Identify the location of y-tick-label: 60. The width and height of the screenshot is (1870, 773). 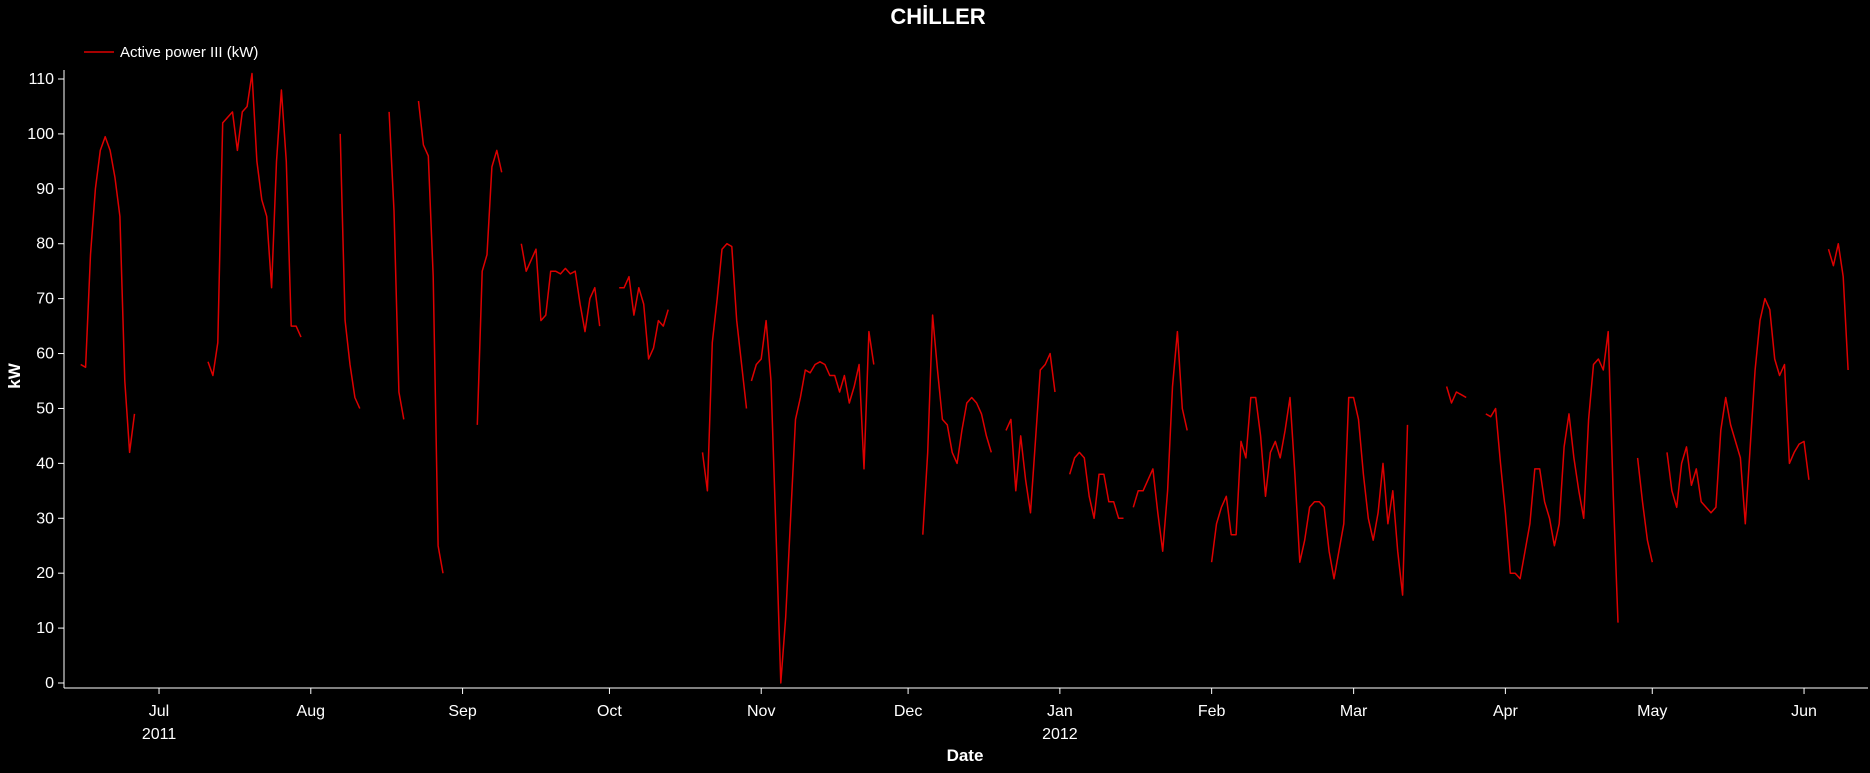
(45, 354).